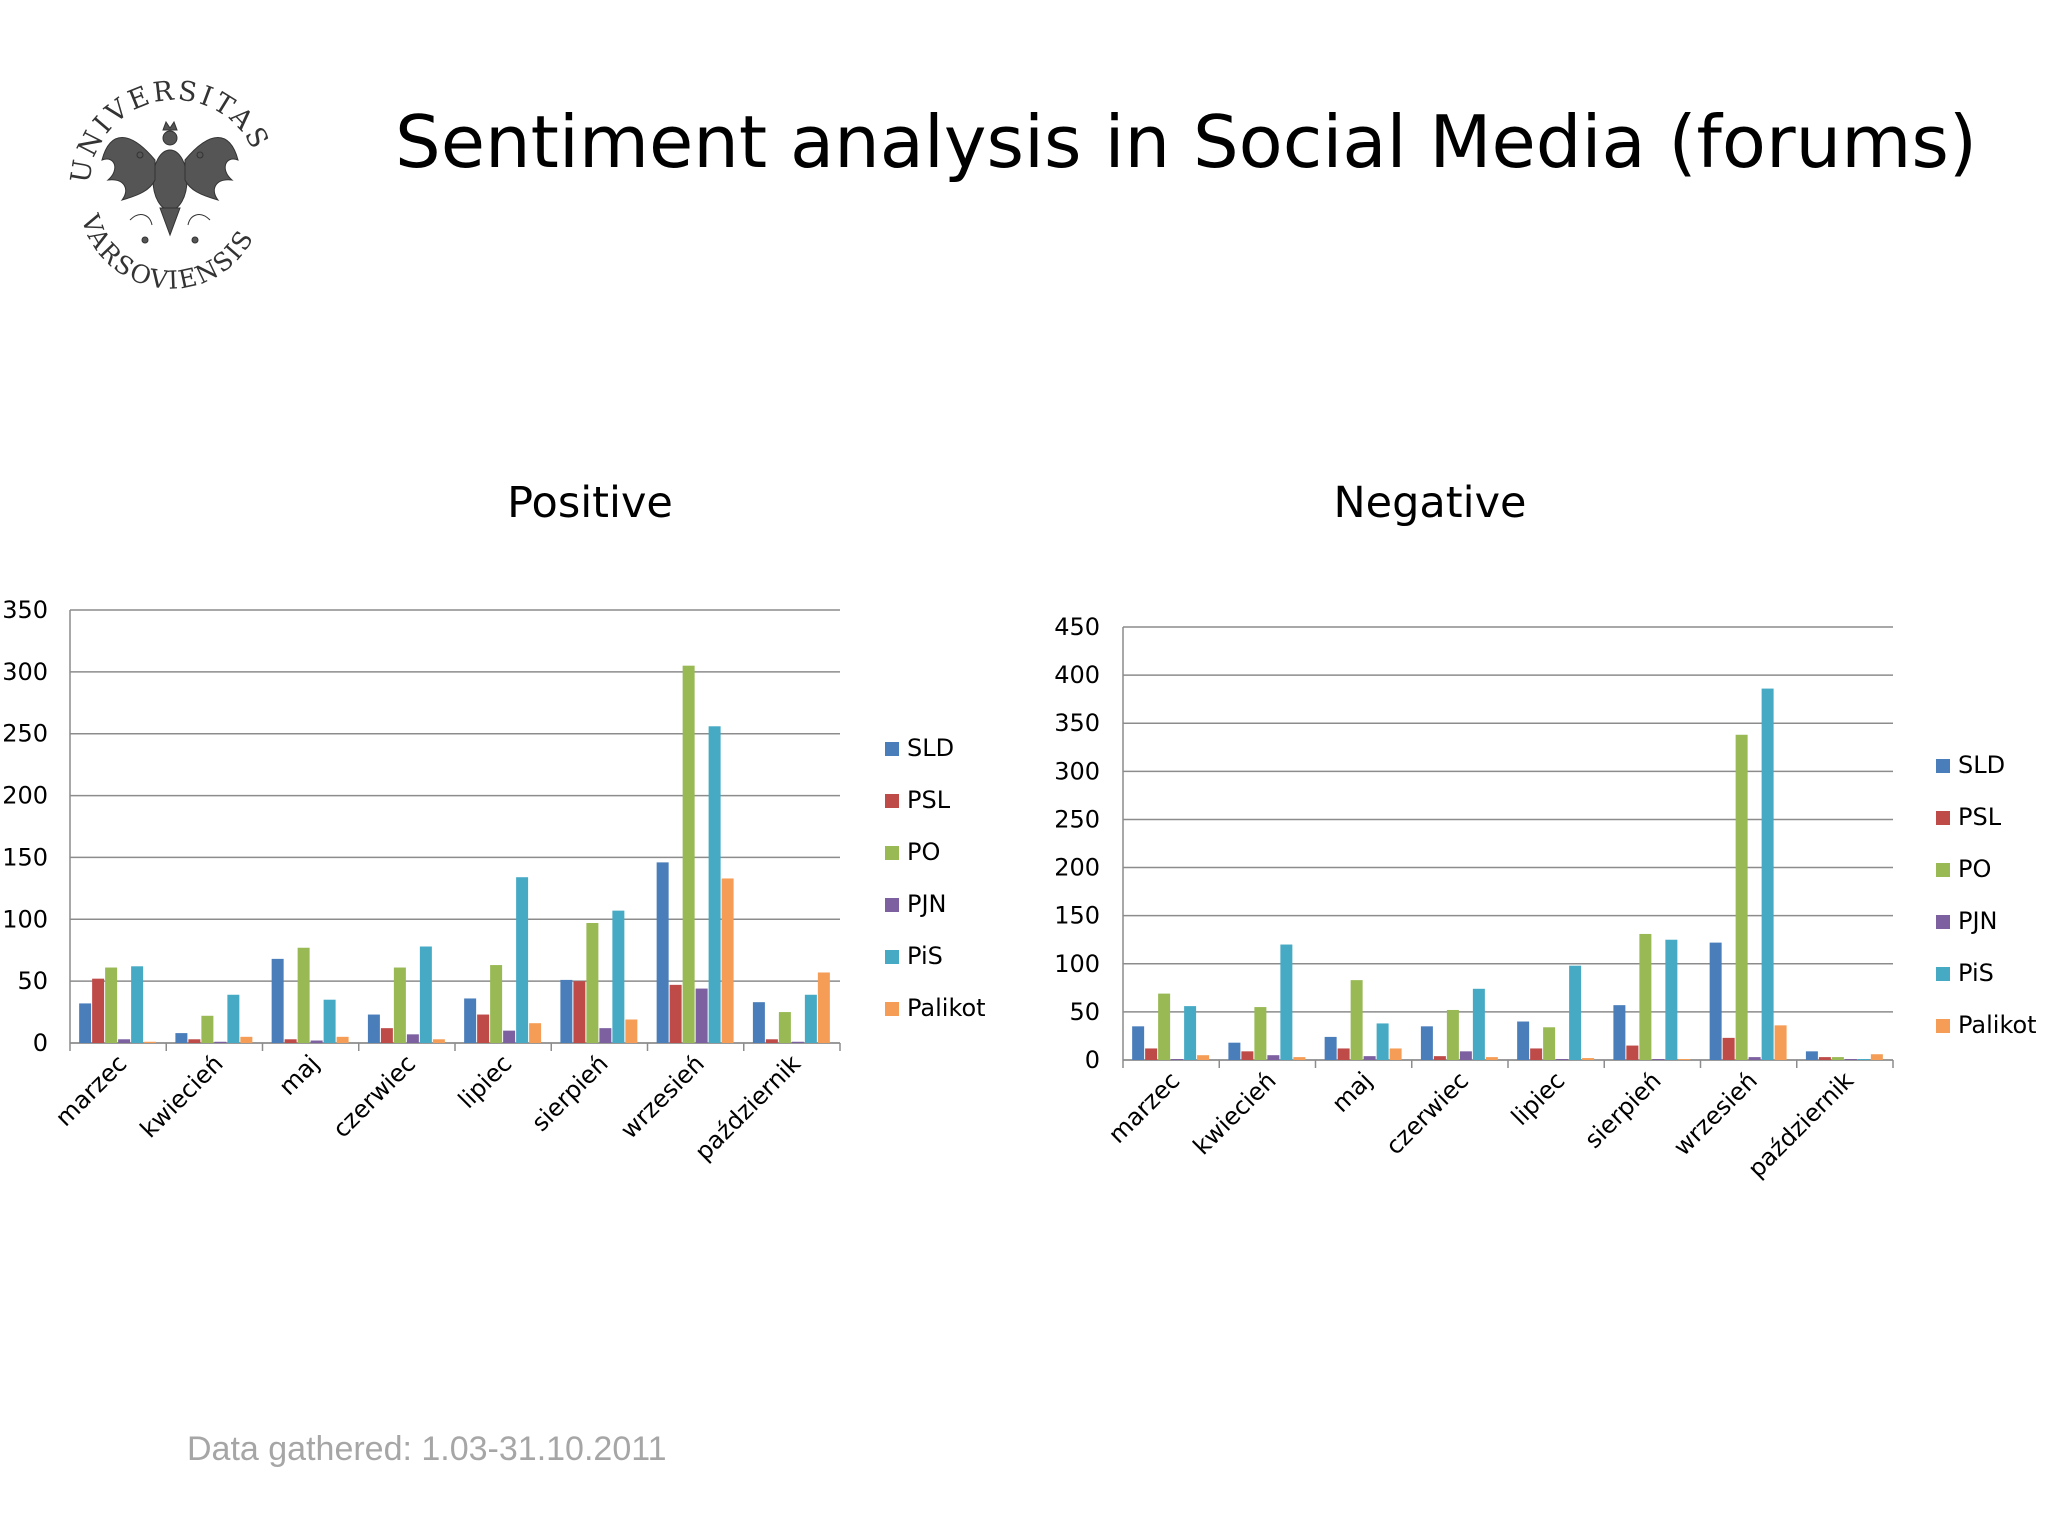 Image resolution: width=2048 pixels, height=1536 pixels. Describe the element at coordinates (1077, 819) in the screenshot. I see `y-tick-label: 250` at that location.